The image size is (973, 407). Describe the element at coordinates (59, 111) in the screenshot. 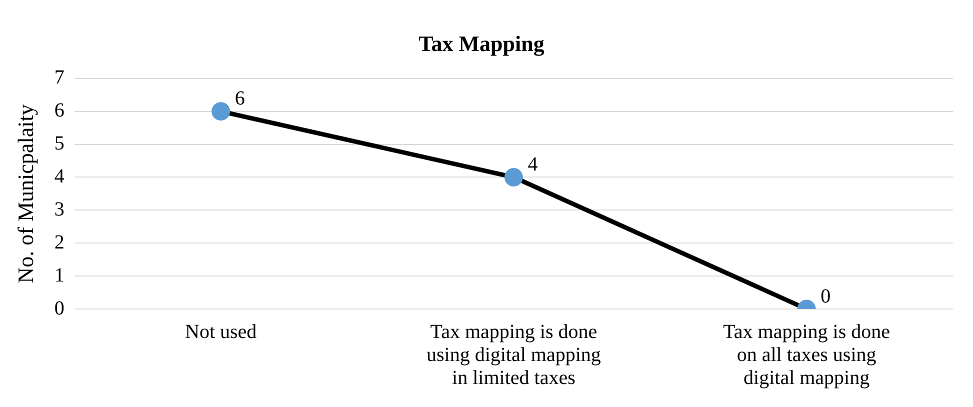

I see `y-tick-label: 6` at that location.